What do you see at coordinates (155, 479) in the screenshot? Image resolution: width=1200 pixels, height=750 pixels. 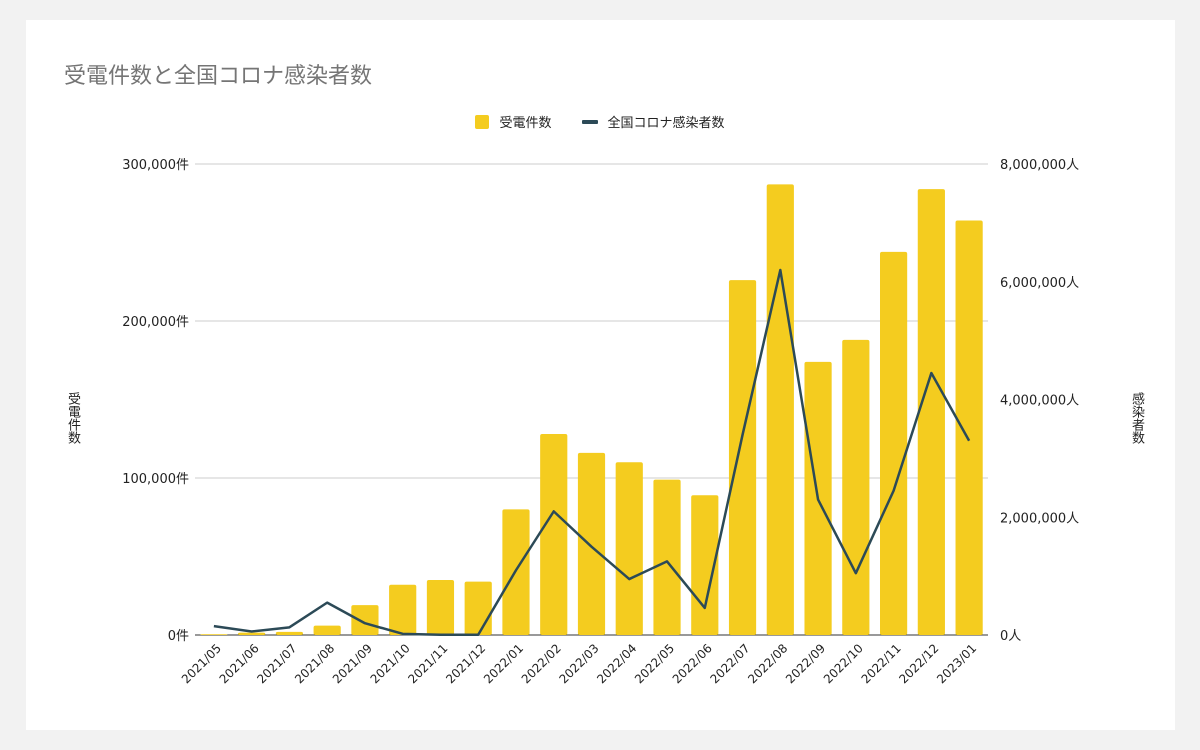 I see `y-tick-label-left: 100,000件` at bounding box center [155, 479].